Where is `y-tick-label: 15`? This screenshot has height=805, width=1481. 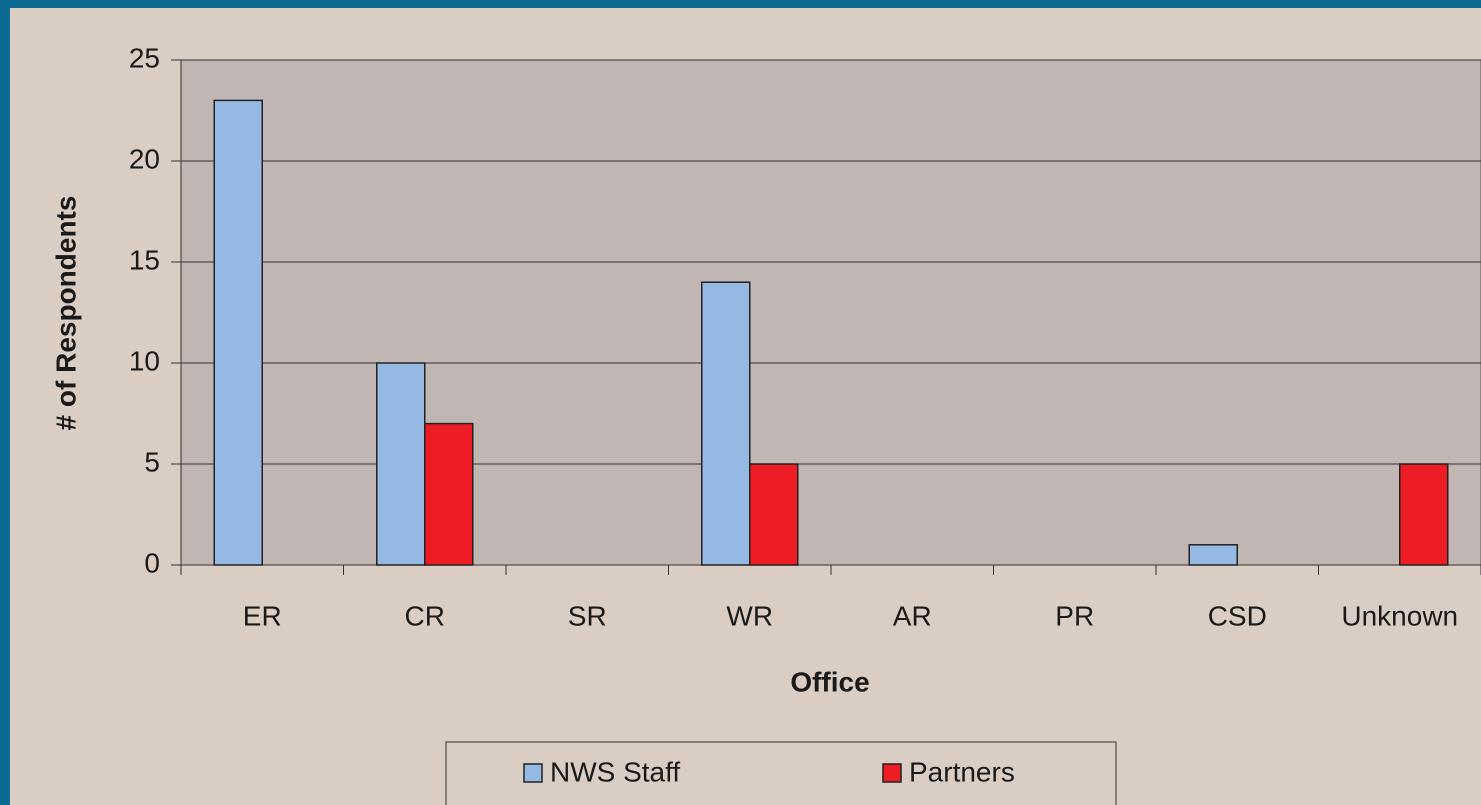
y-tick-label: 15 is located at coordinates (144, 259).